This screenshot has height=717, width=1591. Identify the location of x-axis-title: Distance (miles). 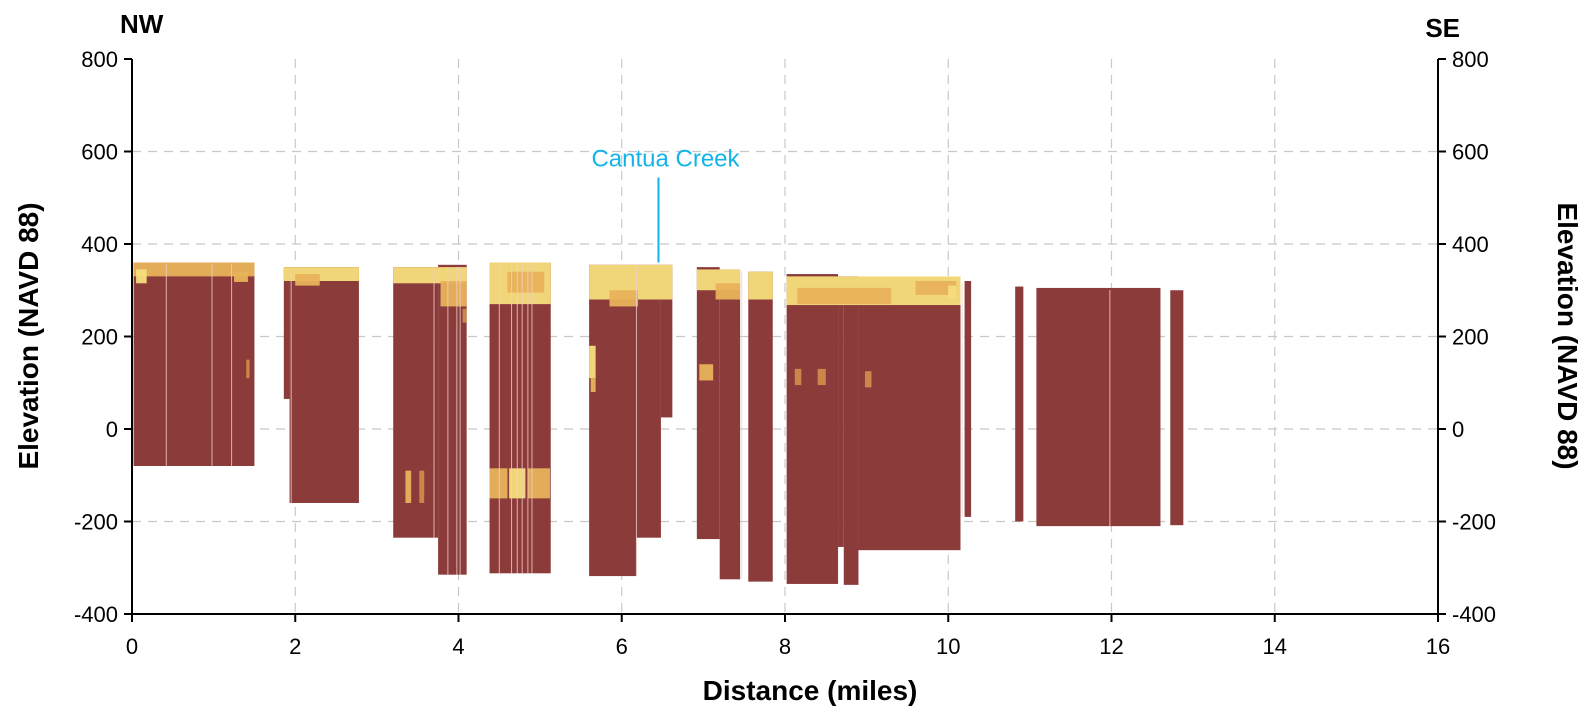
(810, 690).